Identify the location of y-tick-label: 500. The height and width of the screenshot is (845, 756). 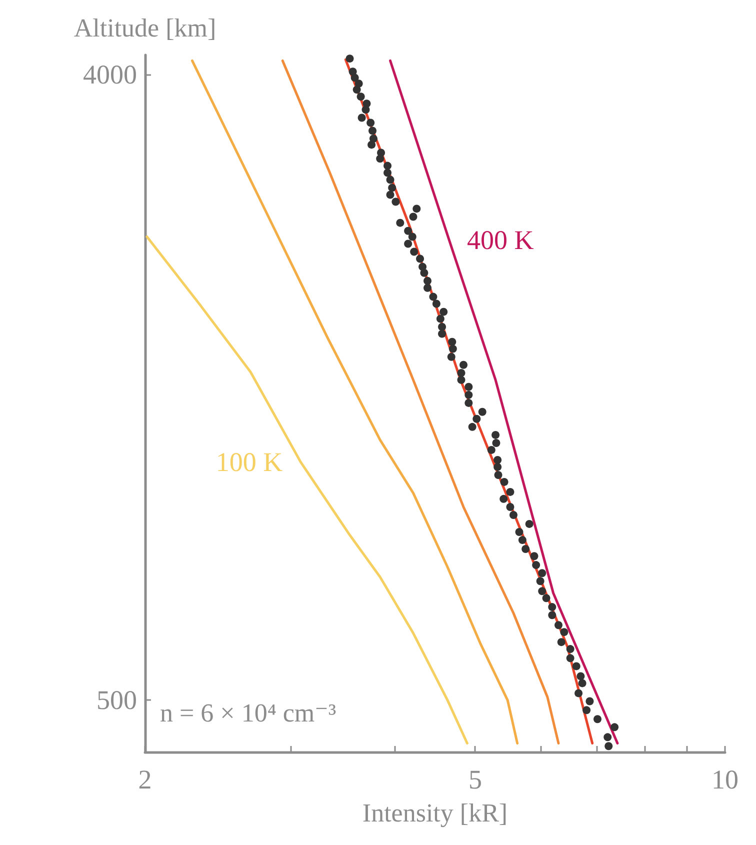
(116, 700).